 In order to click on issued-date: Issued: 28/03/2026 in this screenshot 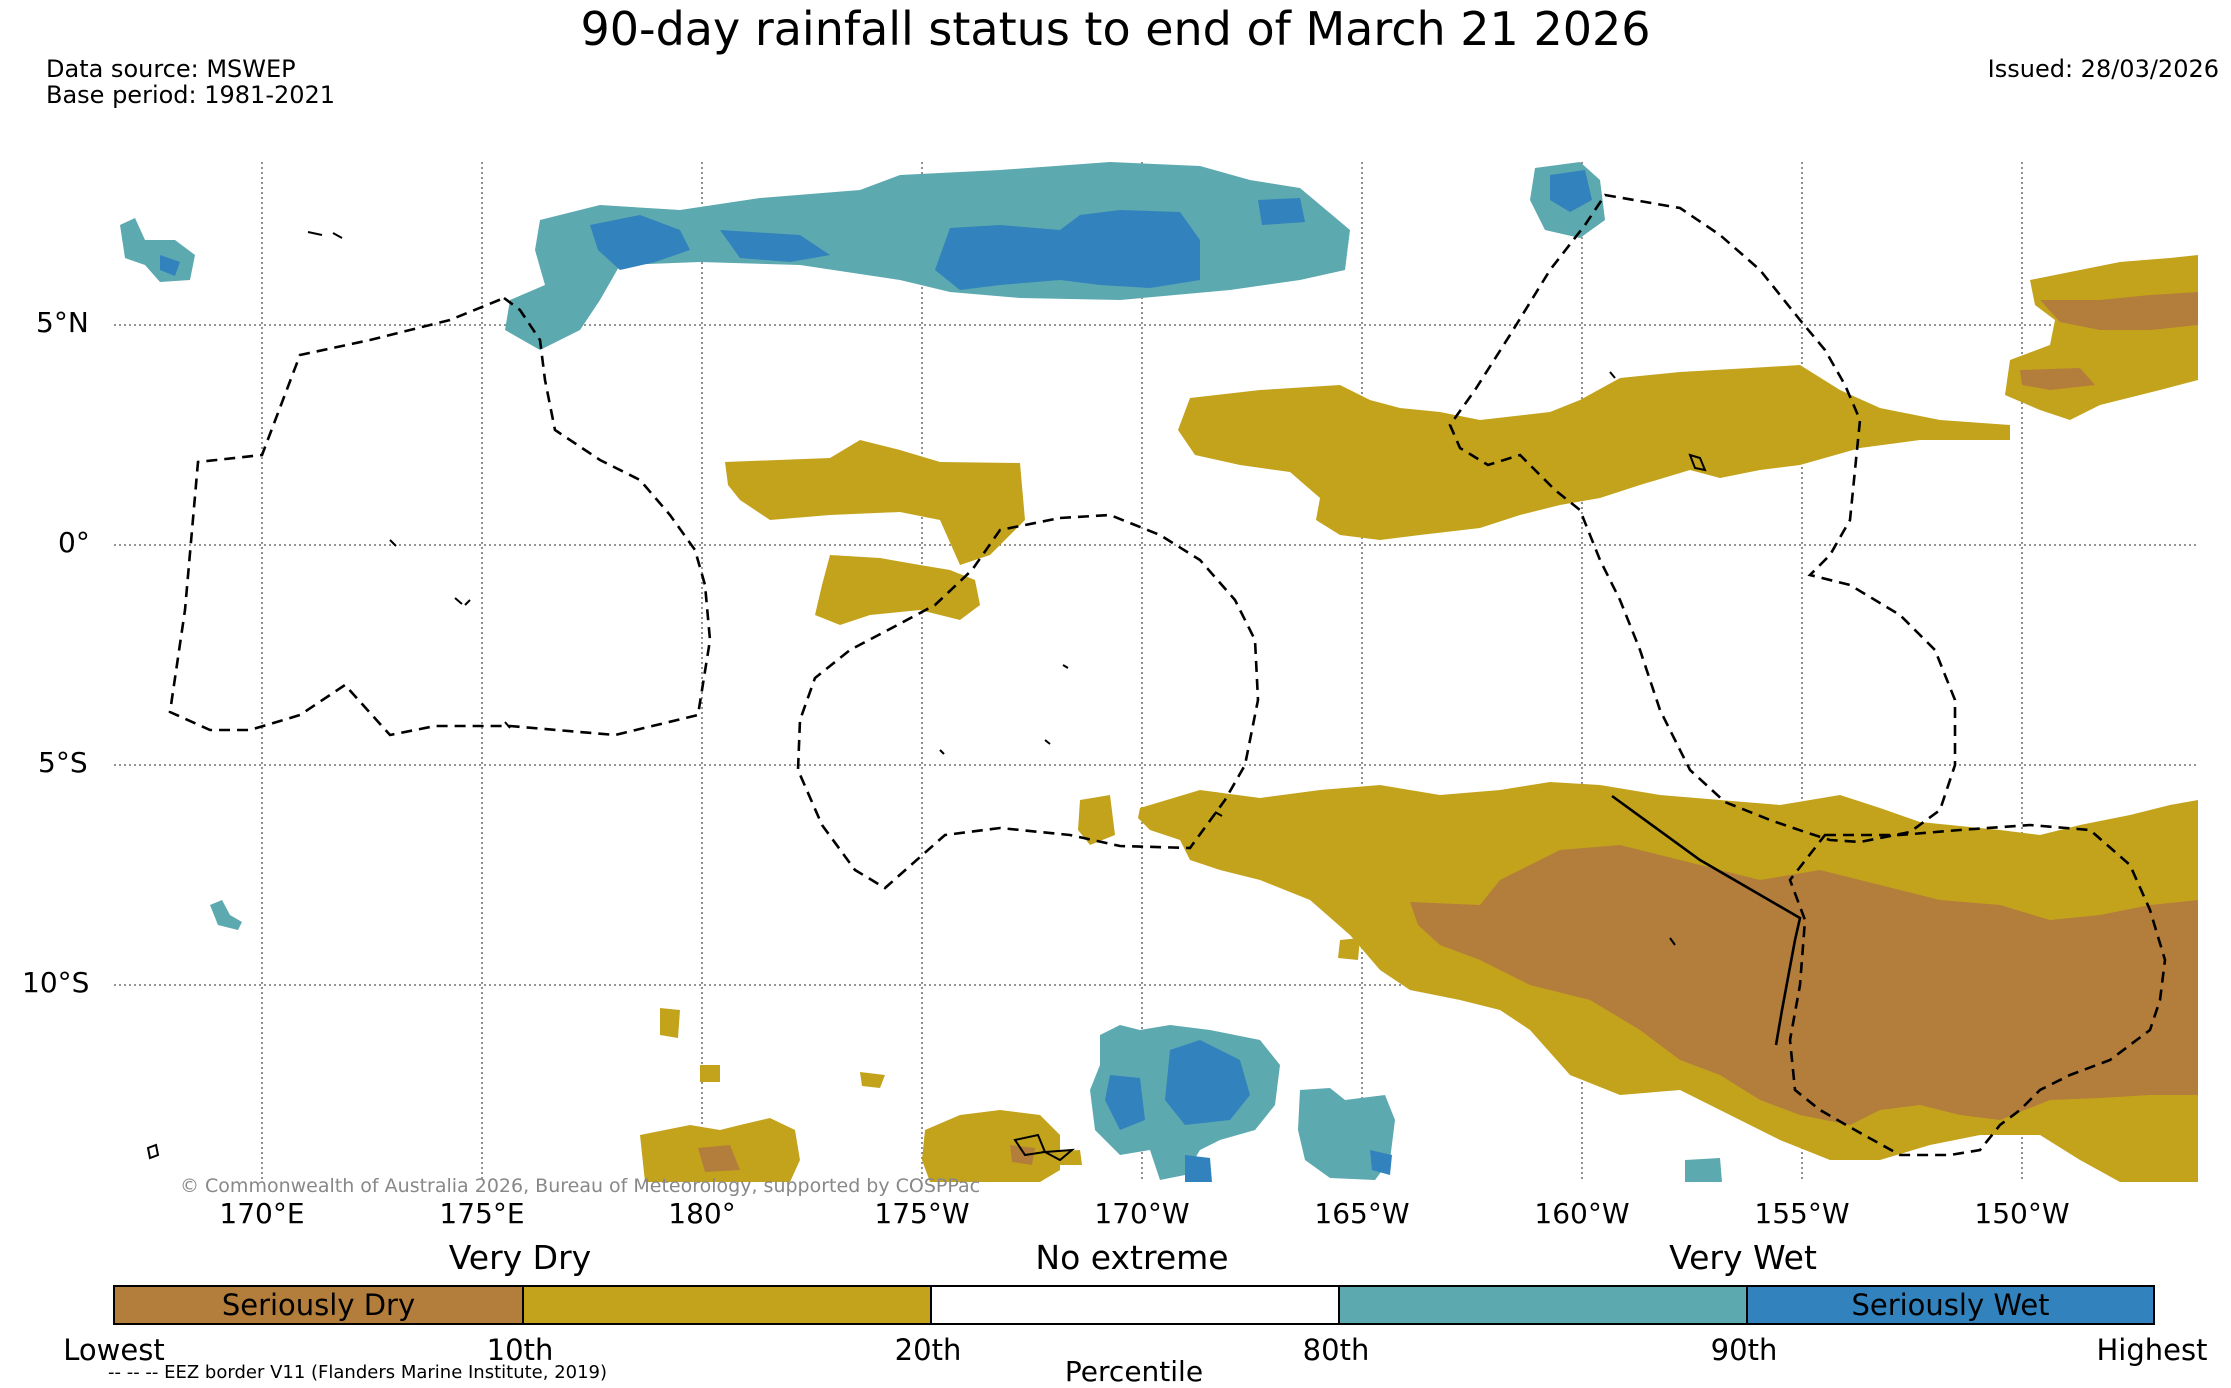, I will do `click(2103, 69)`.